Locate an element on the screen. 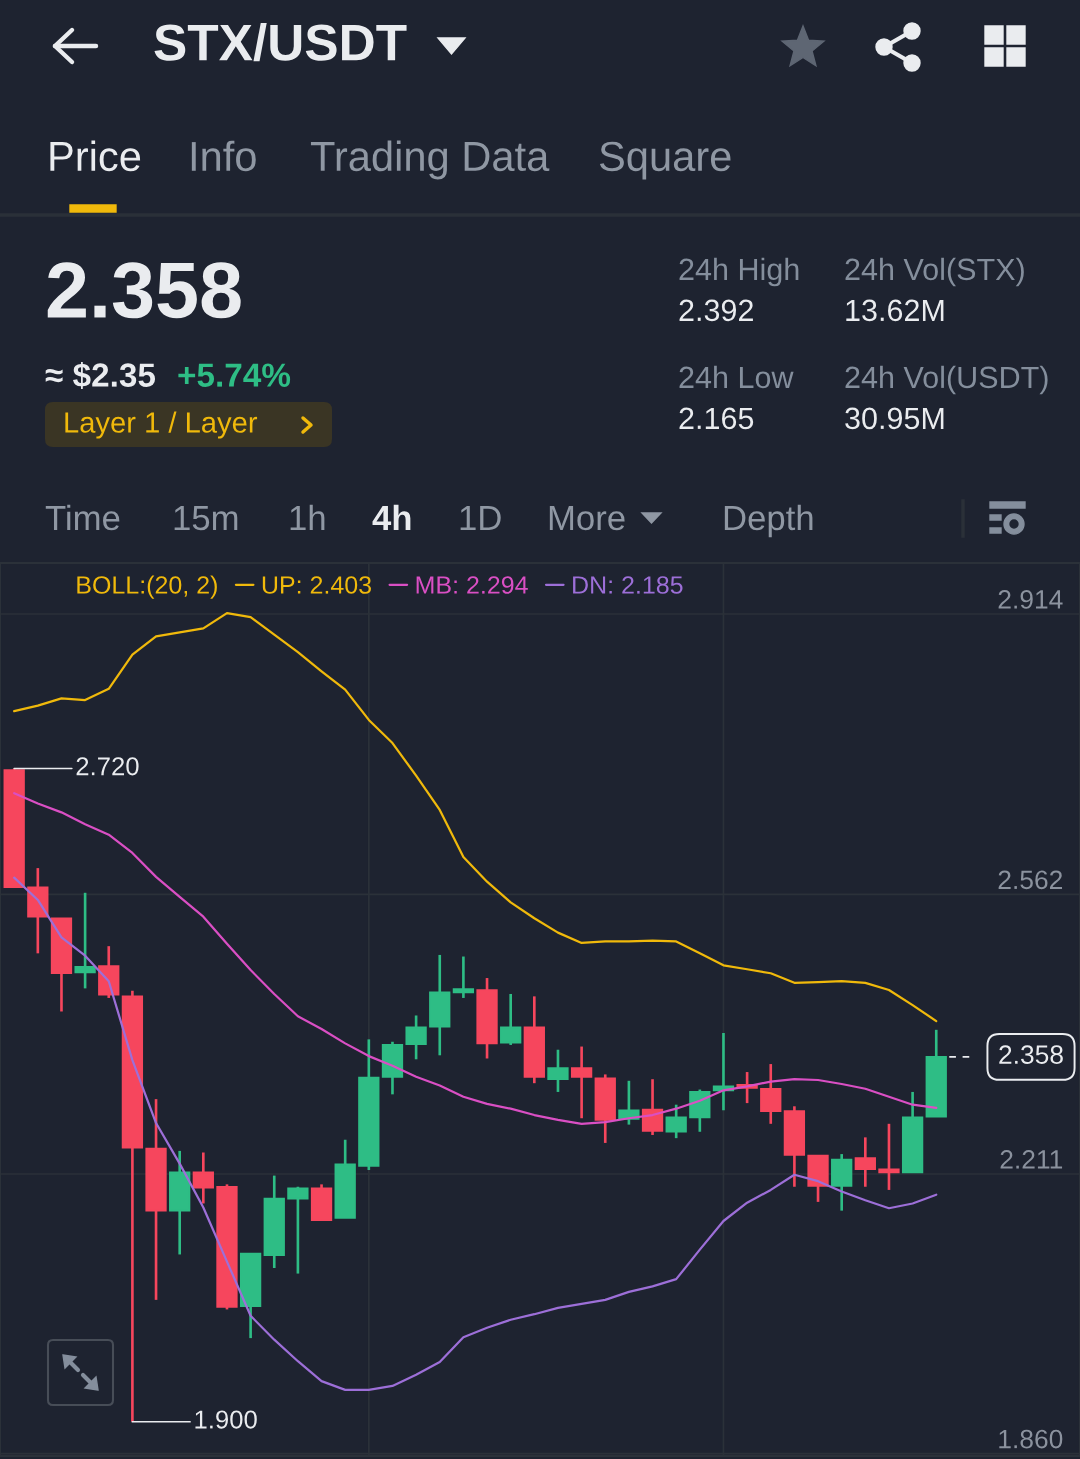 Image resolution: width=1080 pixels, height=1459 pixels. legend-label: MB: 2.294 is located at coordinates (472, 585).